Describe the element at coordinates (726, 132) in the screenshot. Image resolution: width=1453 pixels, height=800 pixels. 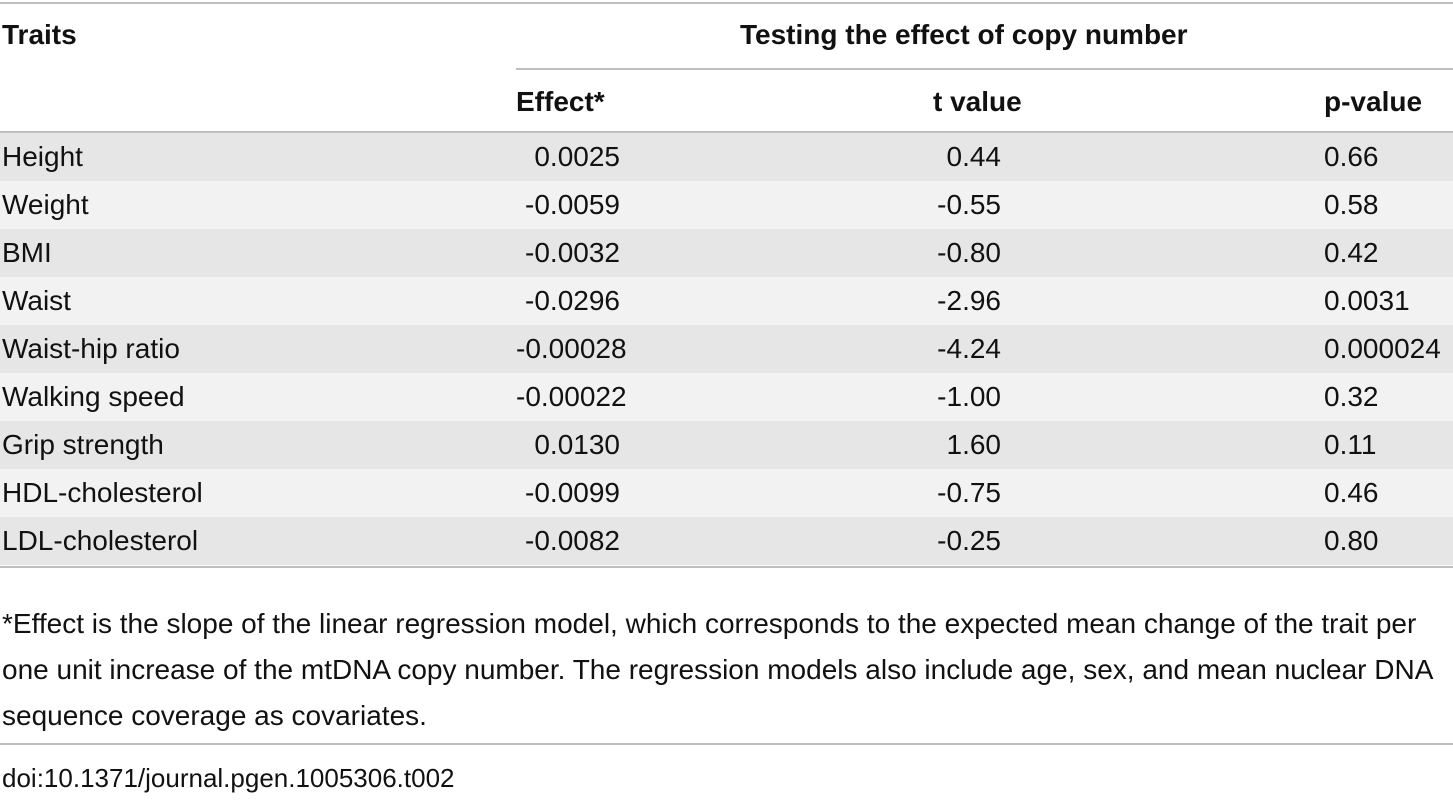
I see `header-bottom-rule` at that location.